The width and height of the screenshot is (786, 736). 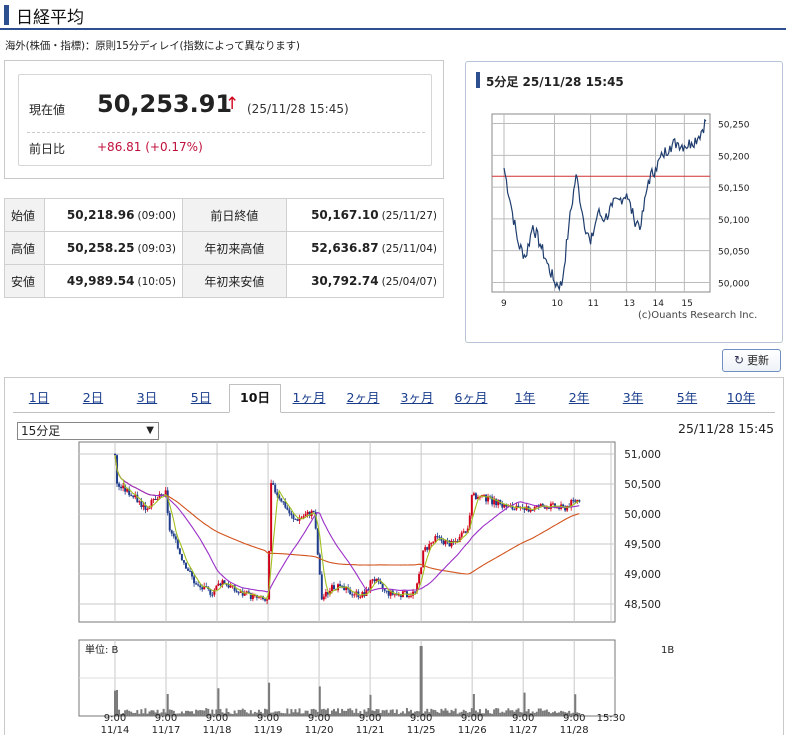 What do you see at coordinates (471, 397) in the screenshot?
I see `tab-period-9: 6ヶ月` at bounding box center [471, 397].